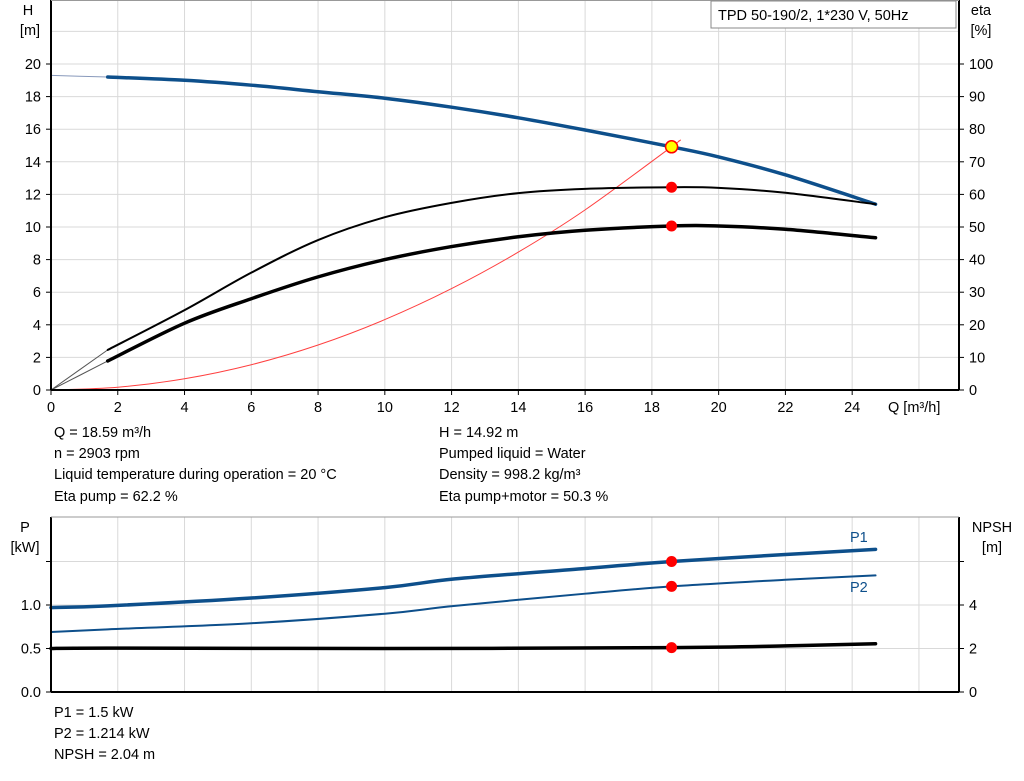 The width and height of the screenshot is (1024, 781). Describe the element at coordinates (977, 326) in the screenshot. I see `eta-tick-label: 20` at that location.